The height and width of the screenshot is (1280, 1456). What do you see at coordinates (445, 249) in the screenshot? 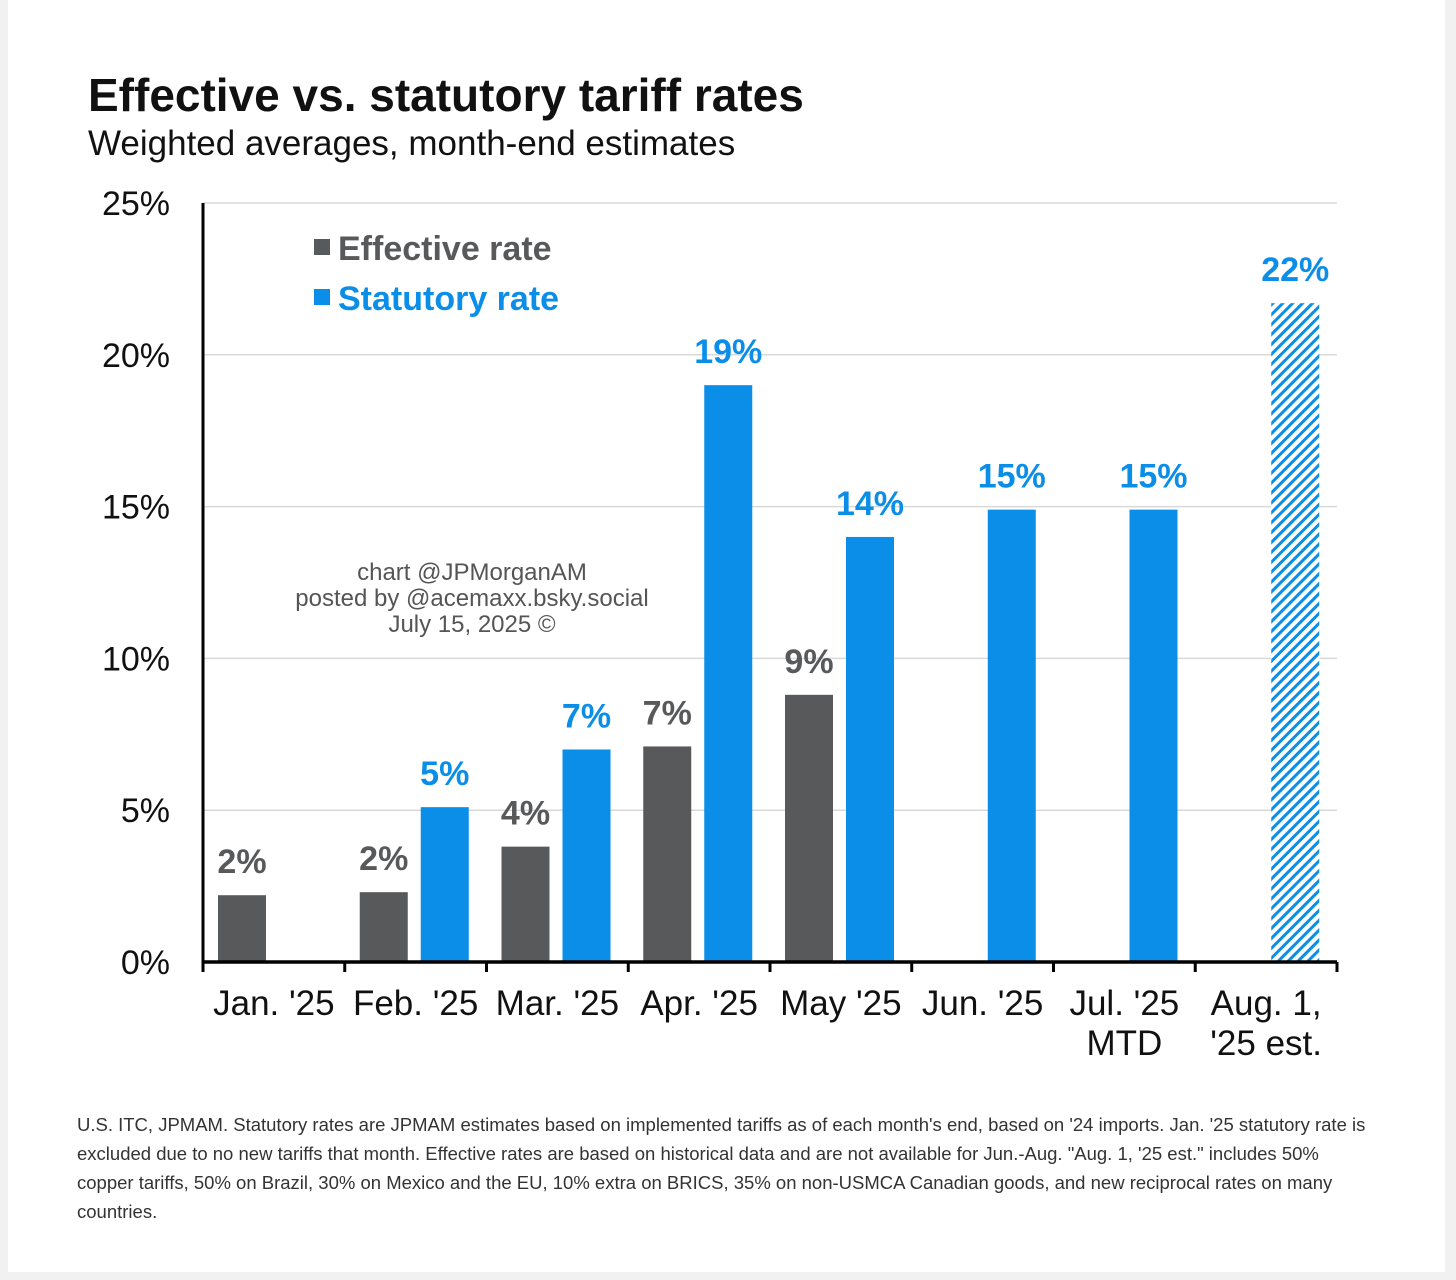
I see `legend-effective-label: Effective rate` at bounding box center [445, 249].